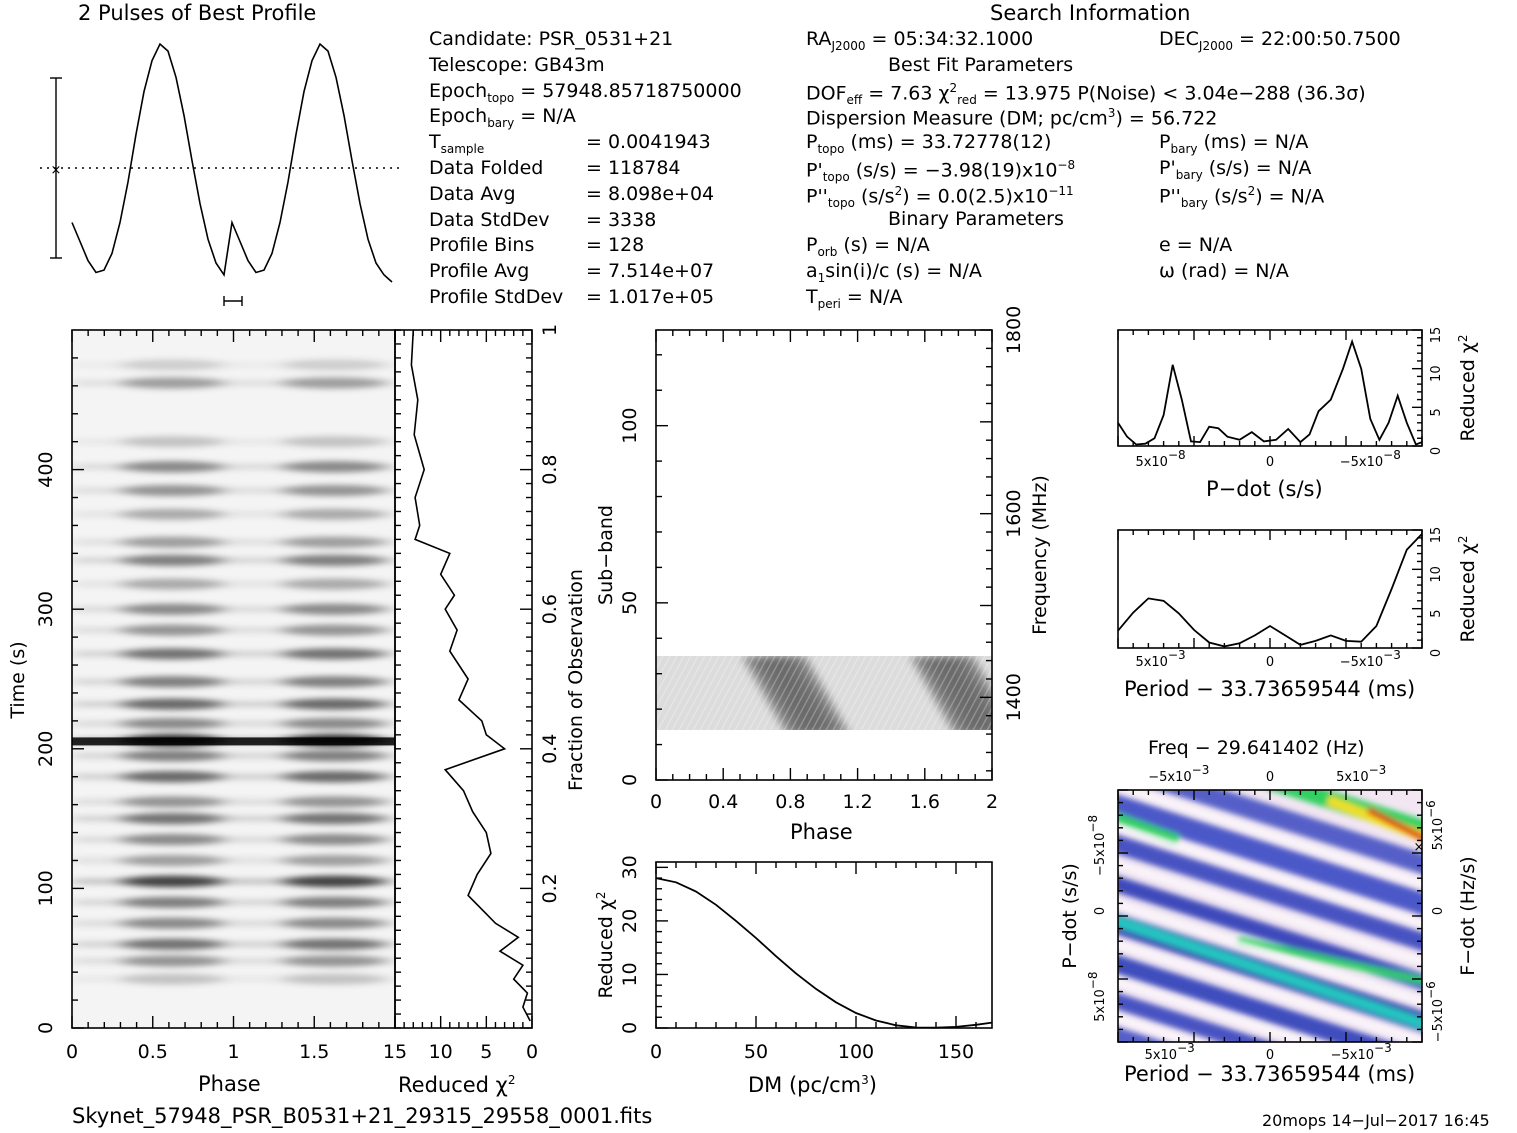 The image size is (1517, 1133). Describe the element at coordinates (630, 974) in the screenshot. I see `dm-ytick-label: 10` at that location.